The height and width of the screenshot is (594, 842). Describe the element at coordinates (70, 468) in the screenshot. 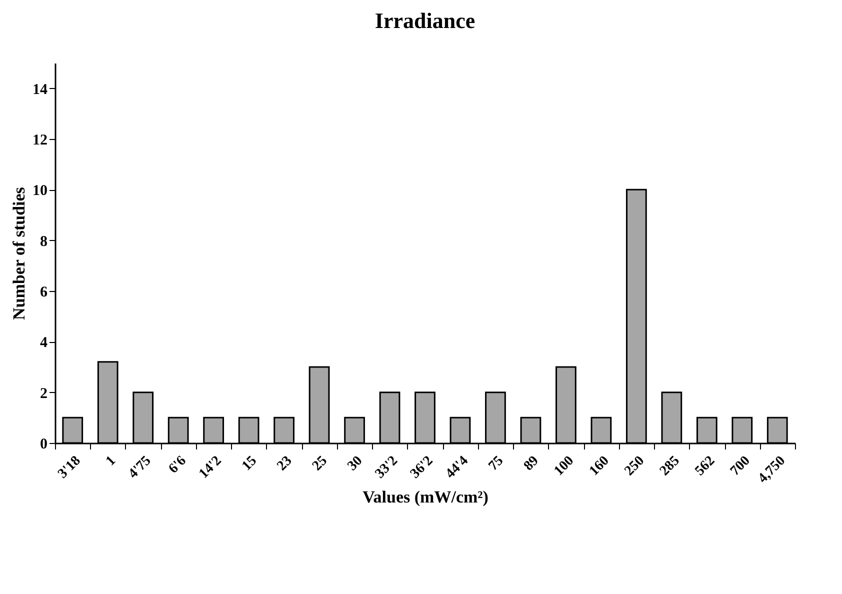

I see `x-tick-label: 3'18` at that location.